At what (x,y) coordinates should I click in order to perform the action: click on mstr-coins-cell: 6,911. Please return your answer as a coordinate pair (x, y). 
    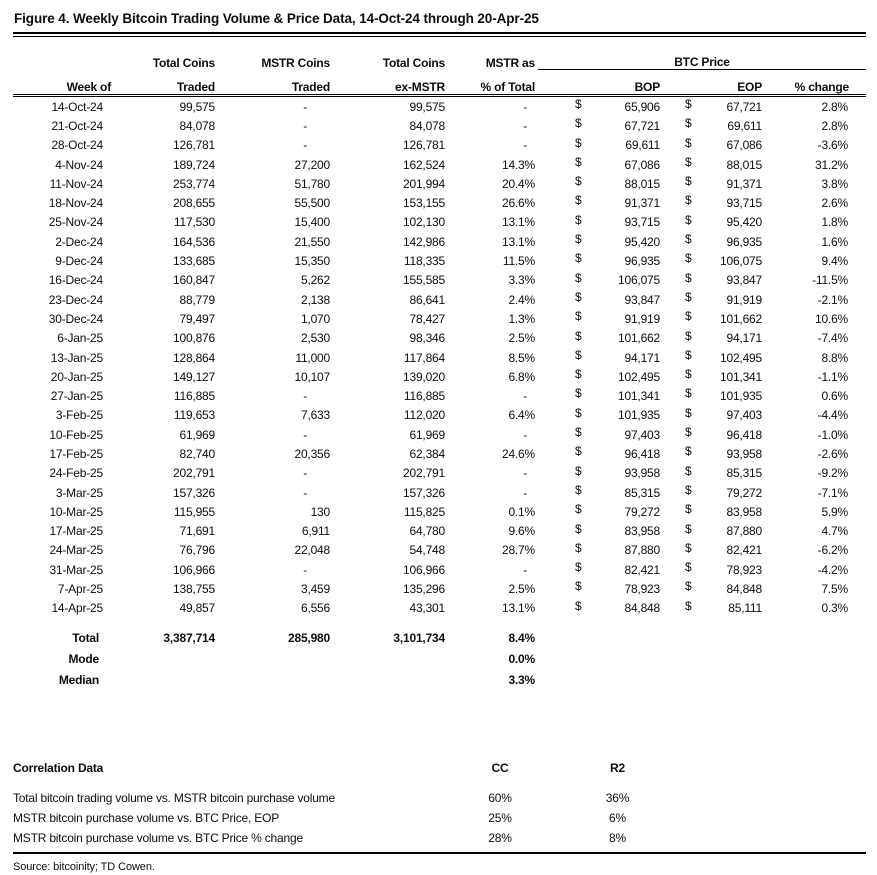
    Looking at the image, I should click on (315, 531).